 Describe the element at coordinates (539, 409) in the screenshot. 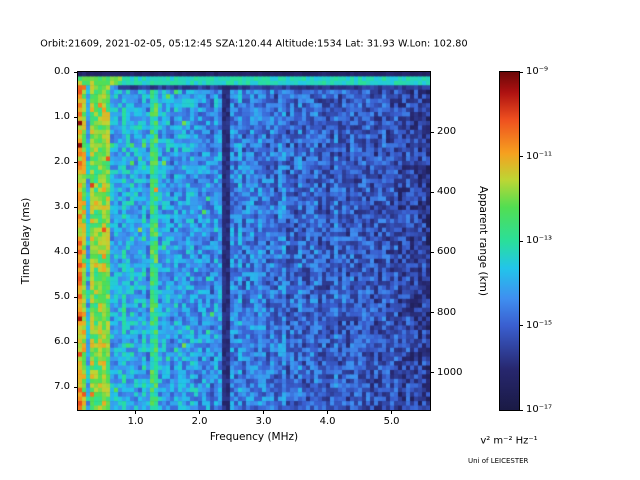

I see `colorbar-tick-label: 10⁻¹⁷` at that location.